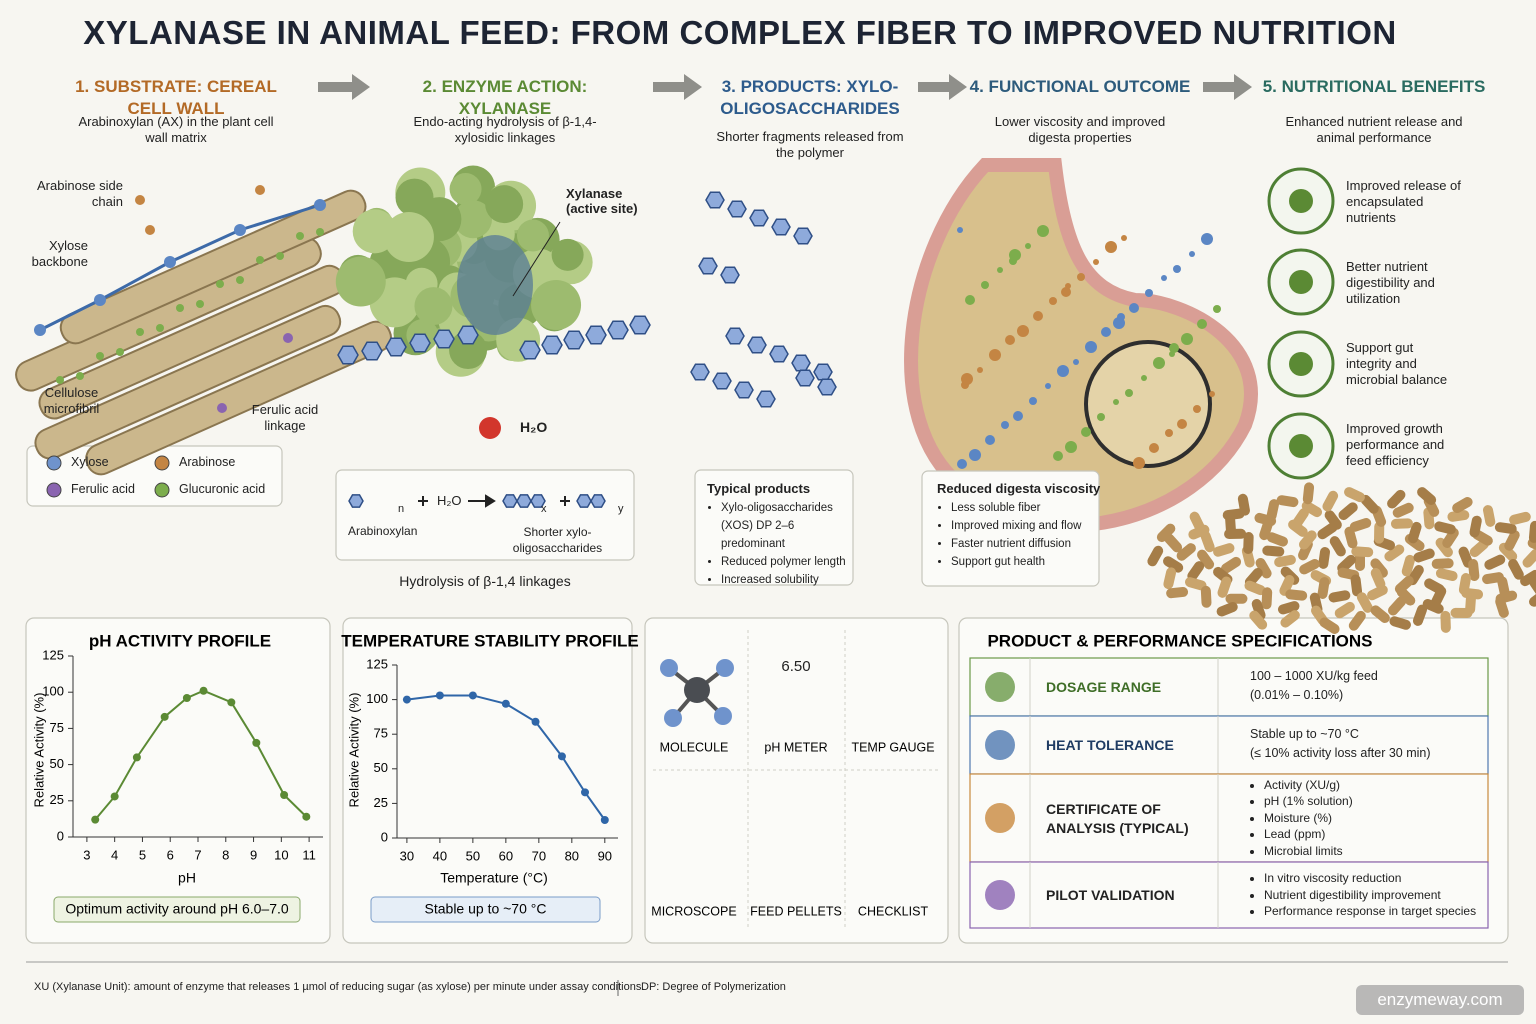  I want to click on spec-item: Lead (ppm), so click(1308, 834).